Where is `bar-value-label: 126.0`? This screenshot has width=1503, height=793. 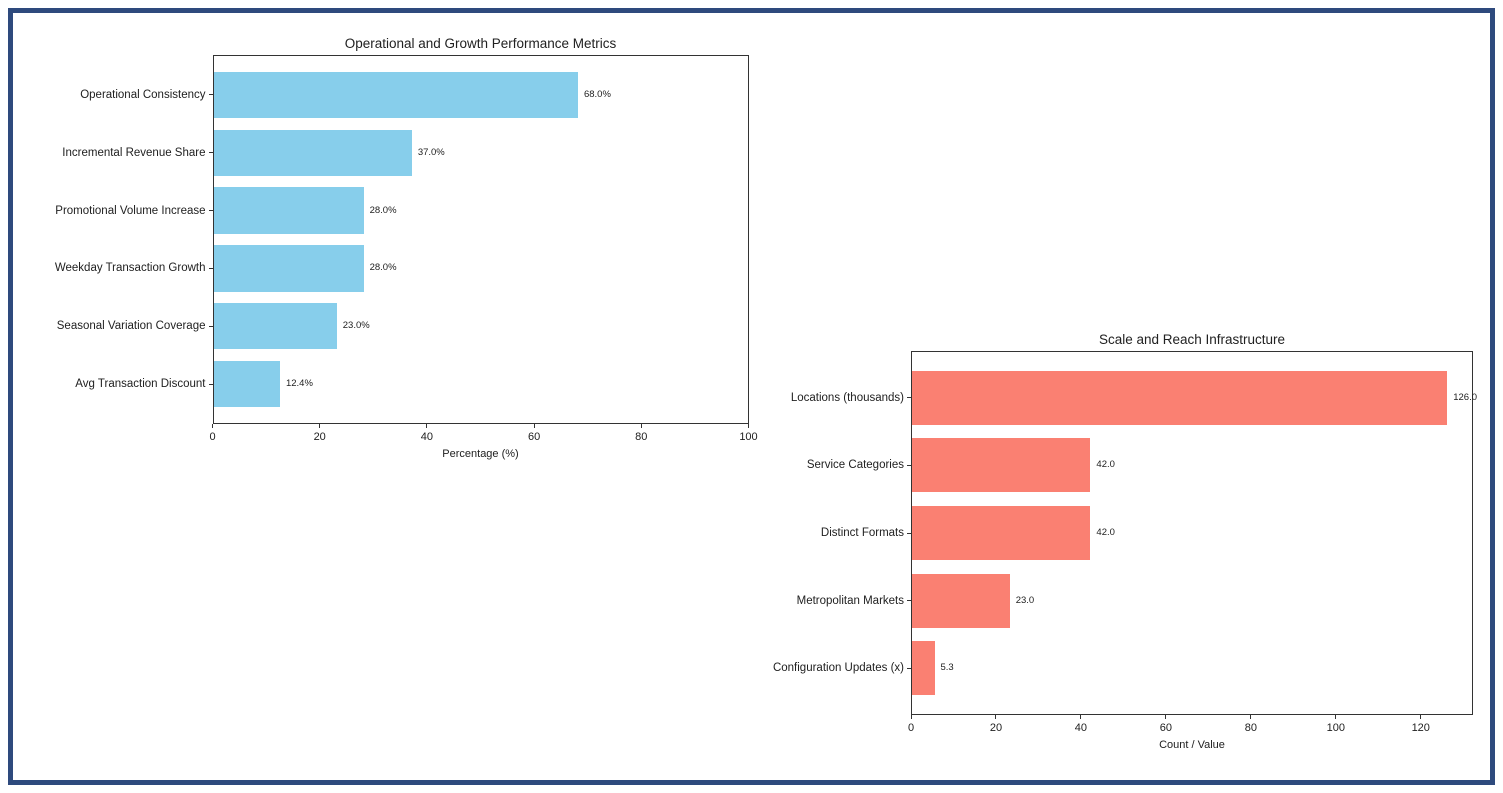 bar-value-label: 126.0 is located at coordinates (1465, 397).